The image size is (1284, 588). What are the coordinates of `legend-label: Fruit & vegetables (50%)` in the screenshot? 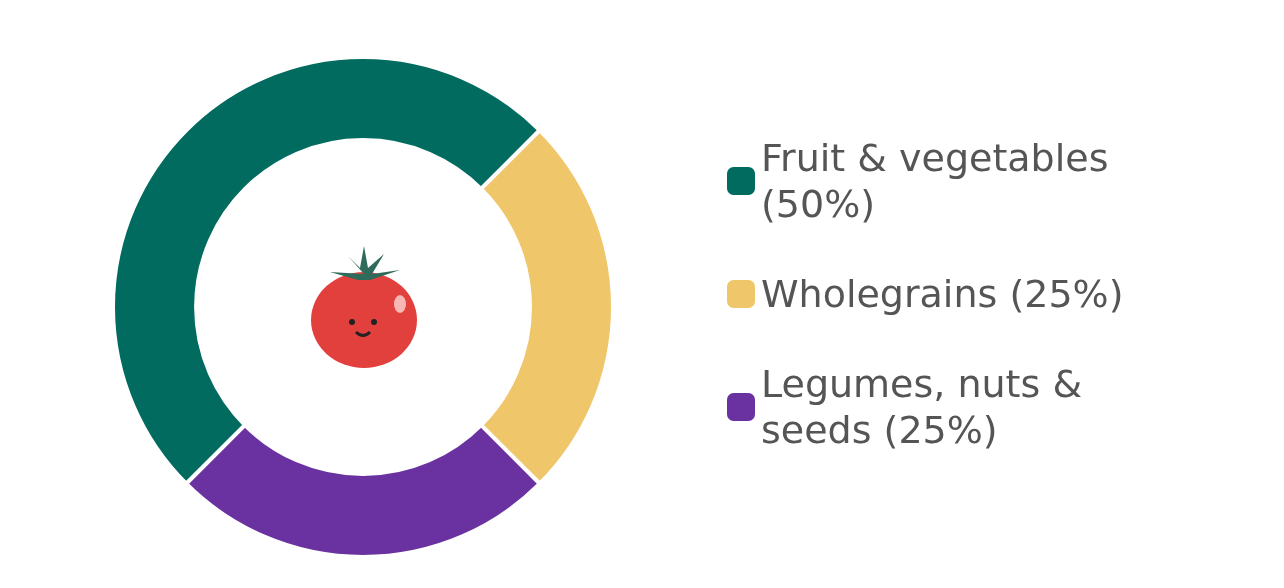 It's located at (941, 181).